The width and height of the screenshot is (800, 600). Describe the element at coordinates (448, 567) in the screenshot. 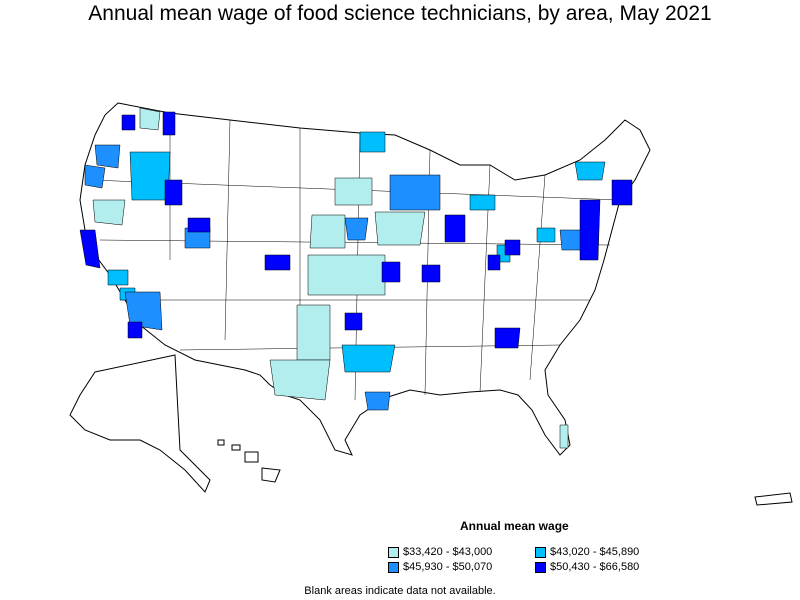

I see `legend-label-3: $45,930 - $50,070` at that location.